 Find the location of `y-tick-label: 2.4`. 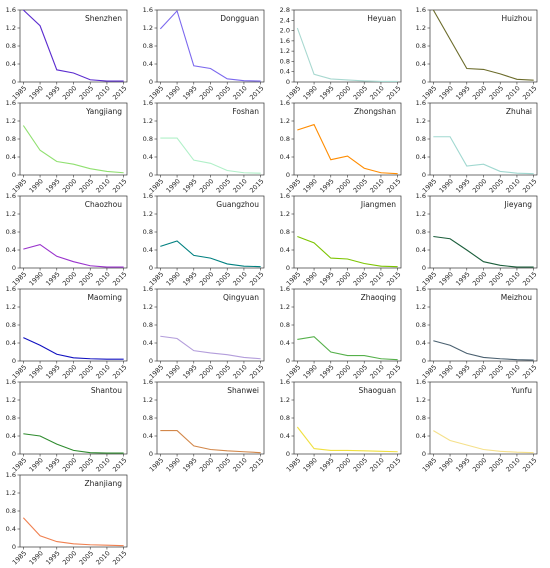

y-tick-label: 2.4 is located at coordinates (285, 20).